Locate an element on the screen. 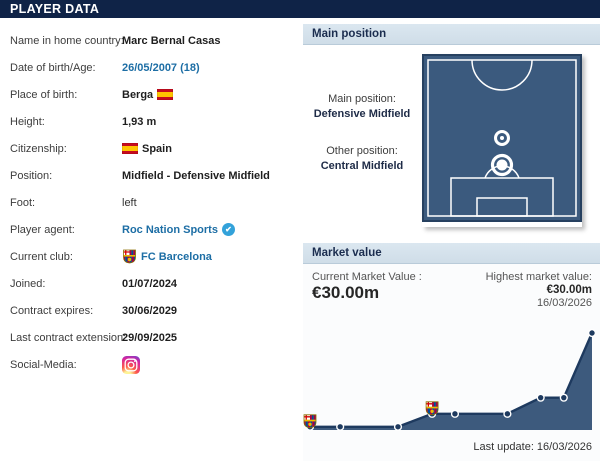  info-label: Place of birth: is located at coordinates (44, 94).